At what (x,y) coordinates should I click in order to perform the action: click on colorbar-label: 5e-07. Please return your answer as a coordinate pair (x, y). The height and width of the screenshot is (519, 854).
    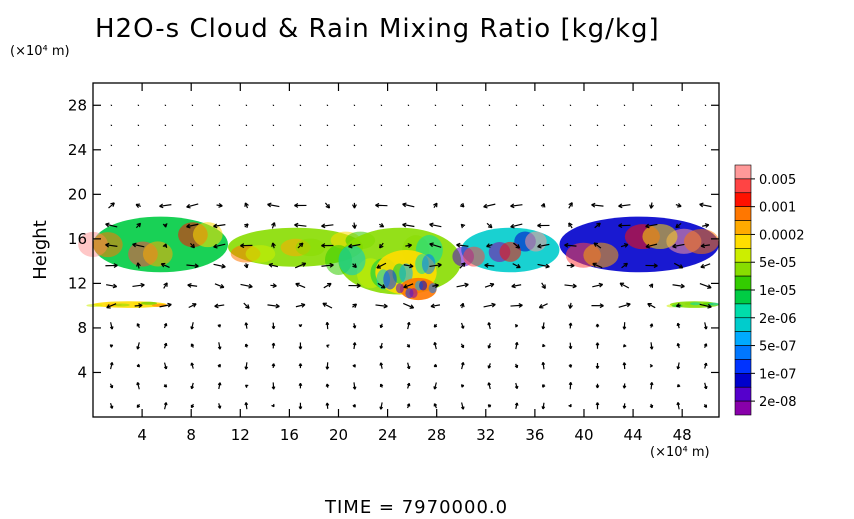
    Looking at the image, I should click on (778, 347).